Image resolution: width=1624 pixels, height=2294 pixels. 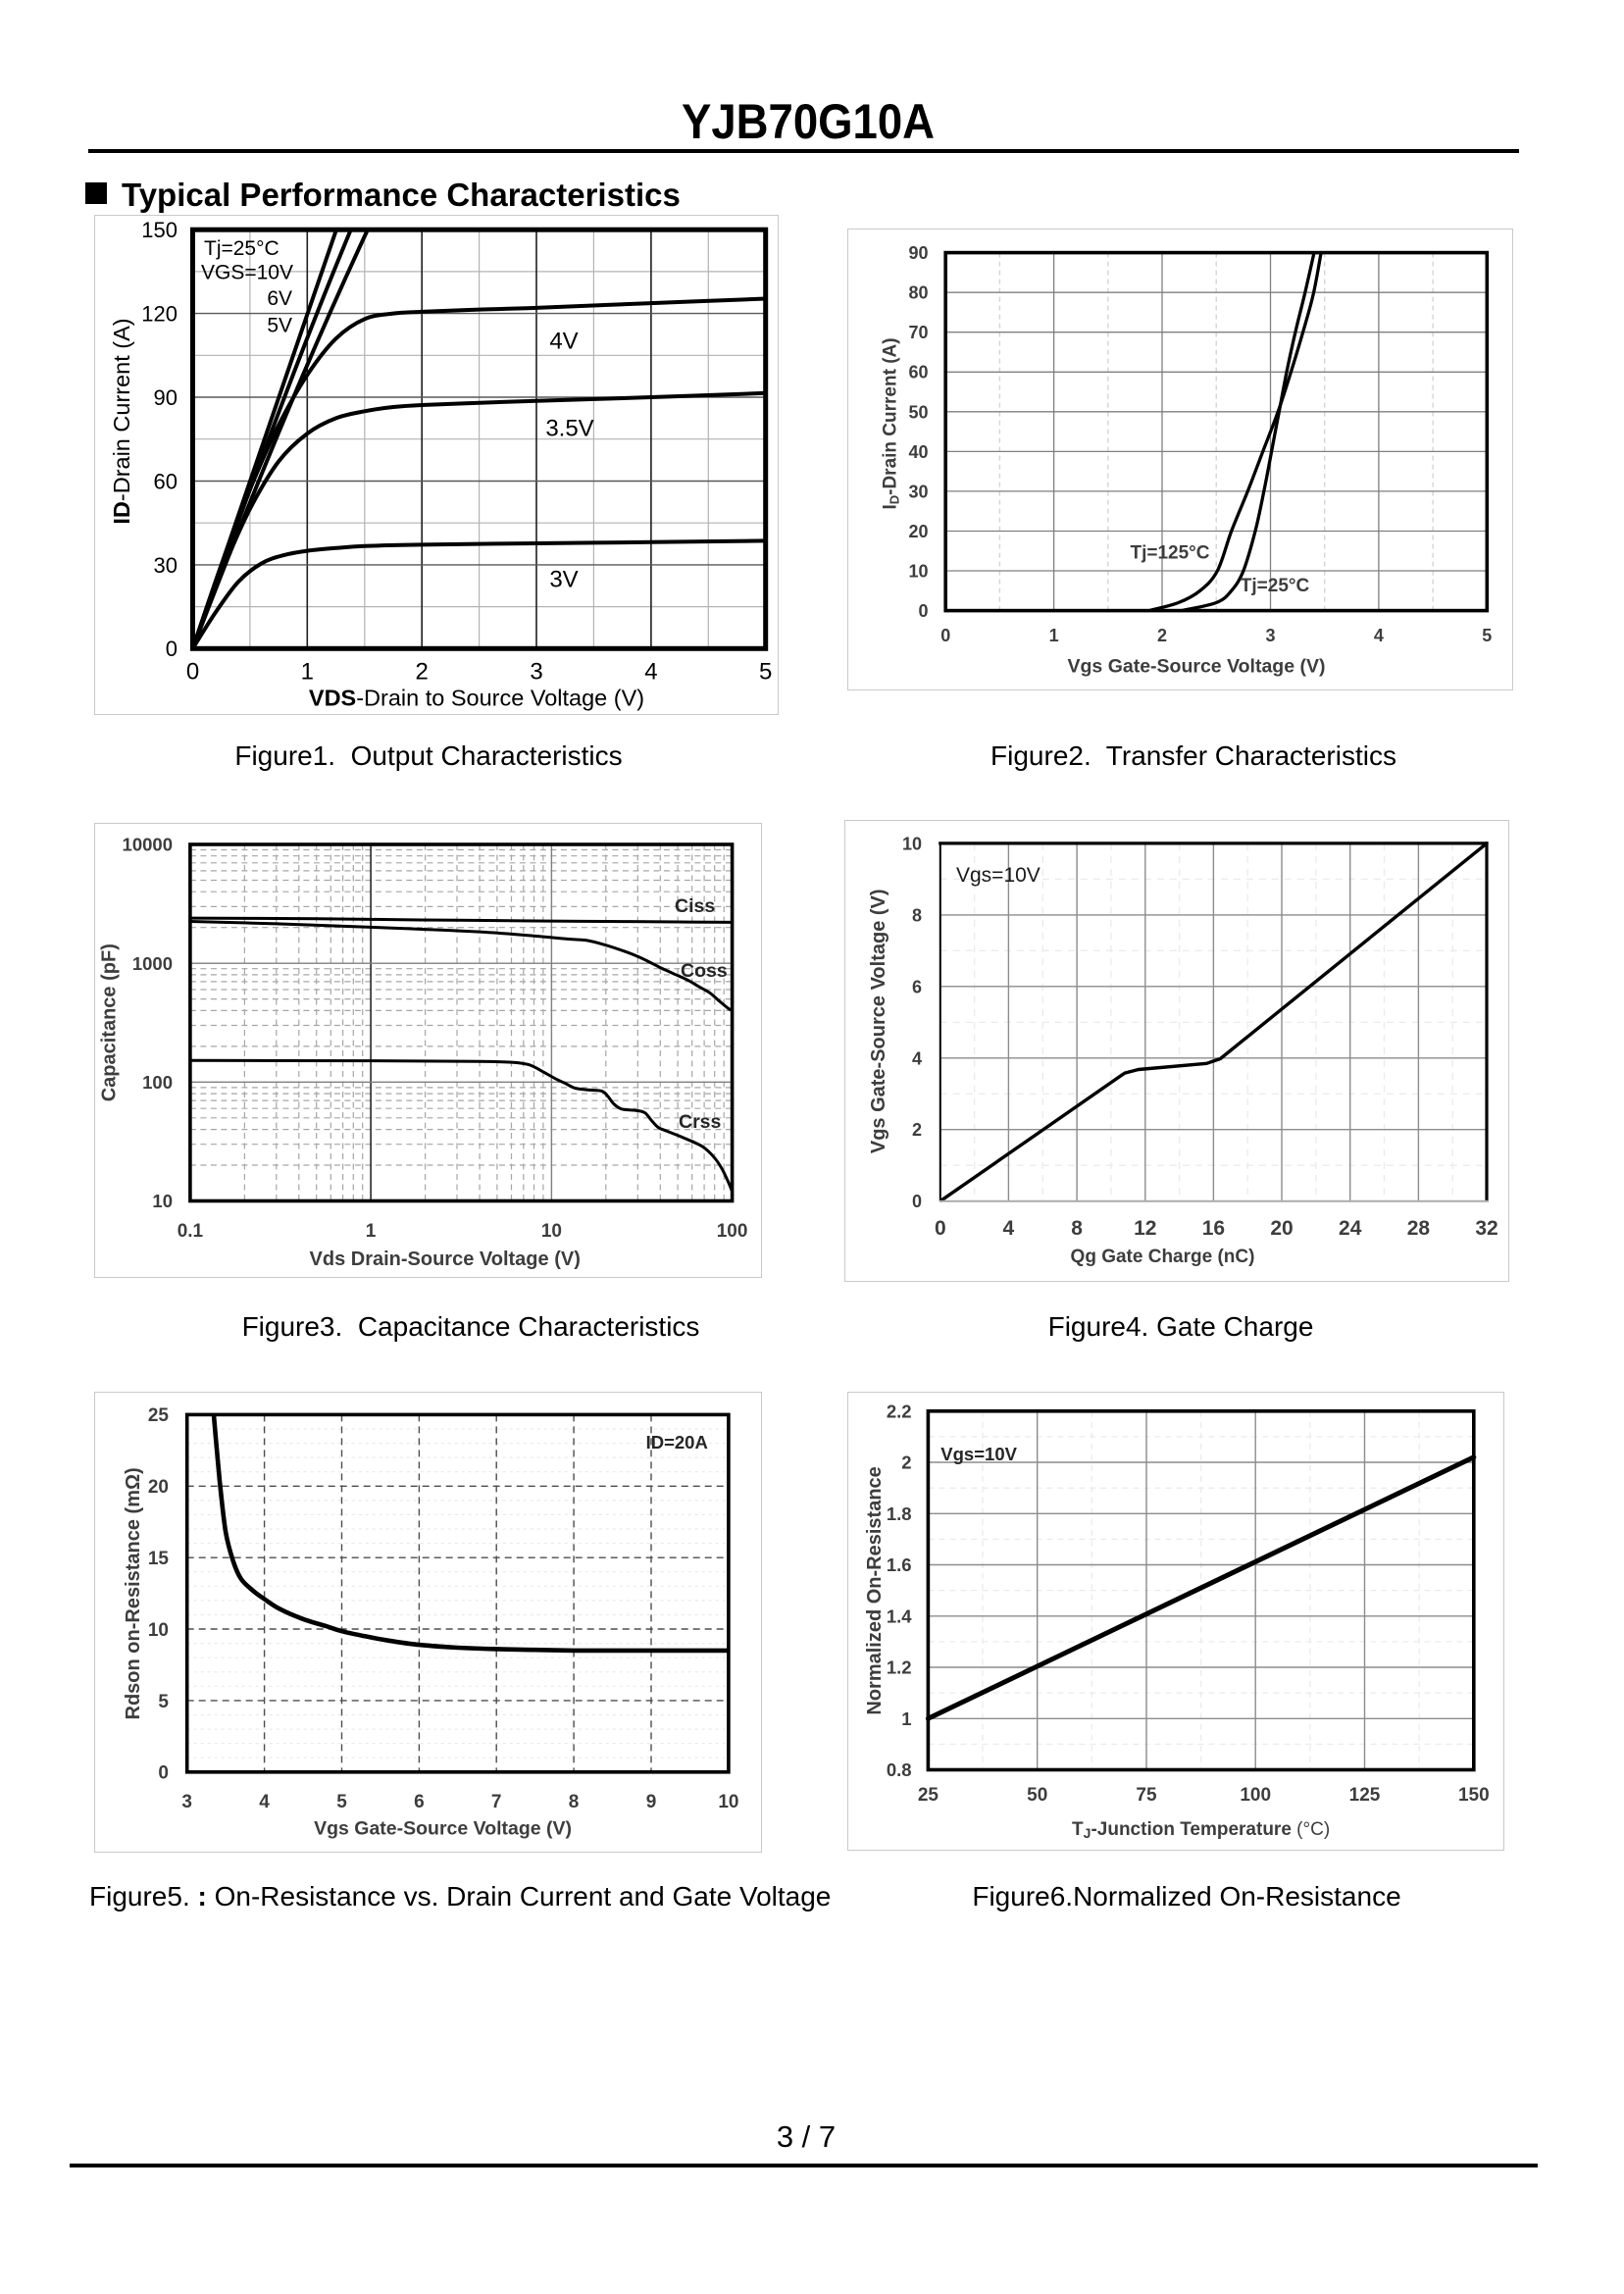 I want to click on svg-text: 10000, so click(x=148, y=845).